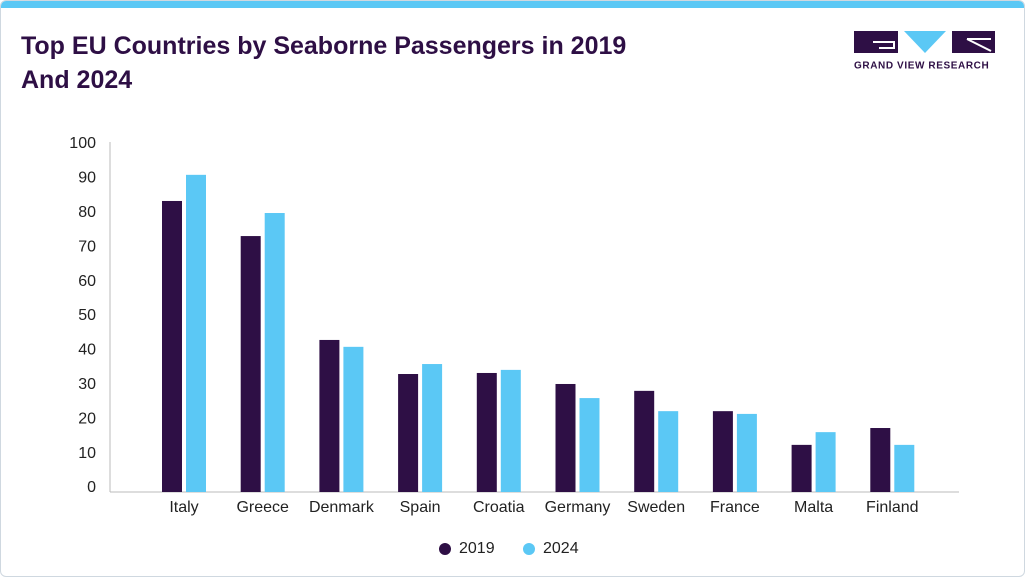 The image size is (1025, 577). What do you see at coordinates (87, 281) in the screenshot?
I see `y-tick-label: 60` at bounding box center [87, 281].